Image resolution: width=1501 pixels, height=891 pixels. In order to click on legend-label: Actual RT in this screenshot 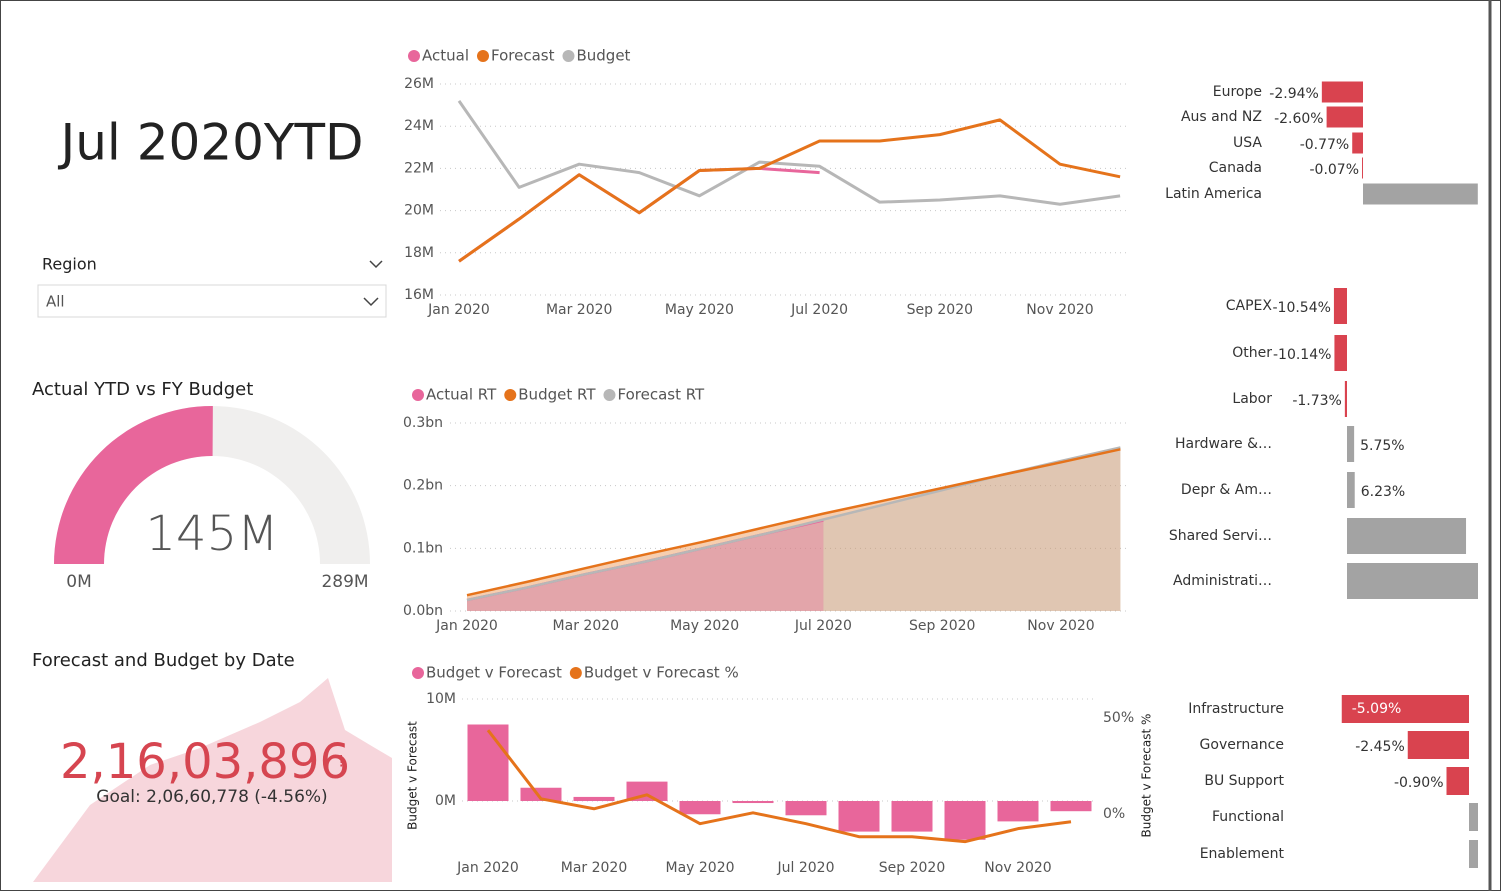, I will do `click(461, 395)`.